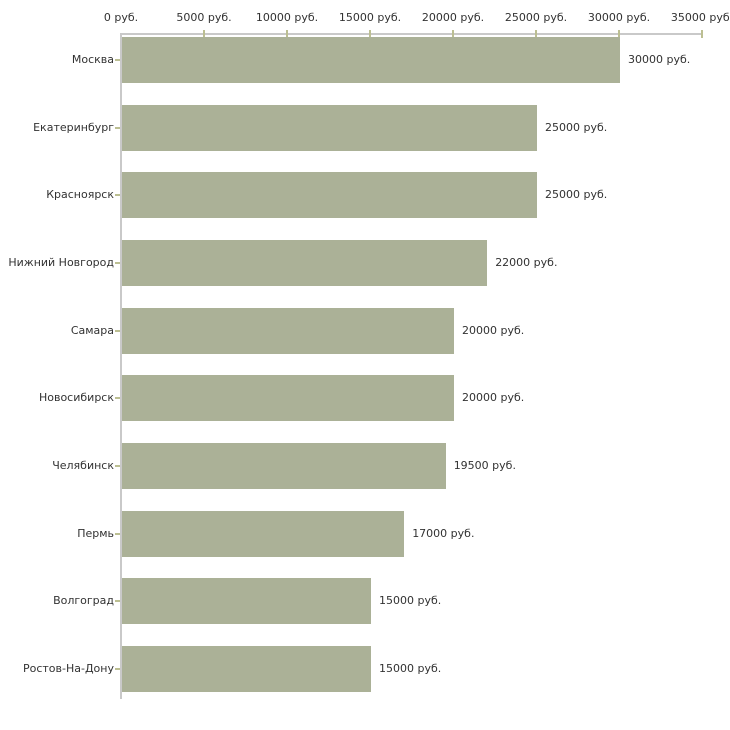  Describe the element at coordinates (121, 366) in the screenshot. I see `y-axis-line` at that location.